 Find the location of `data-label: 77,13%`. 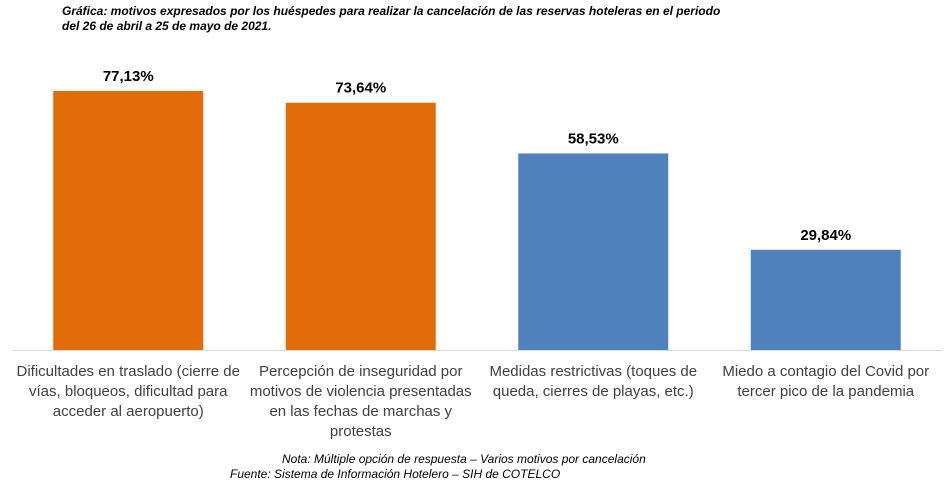

data-label: 77,13% is located at coordinates (128, 76).